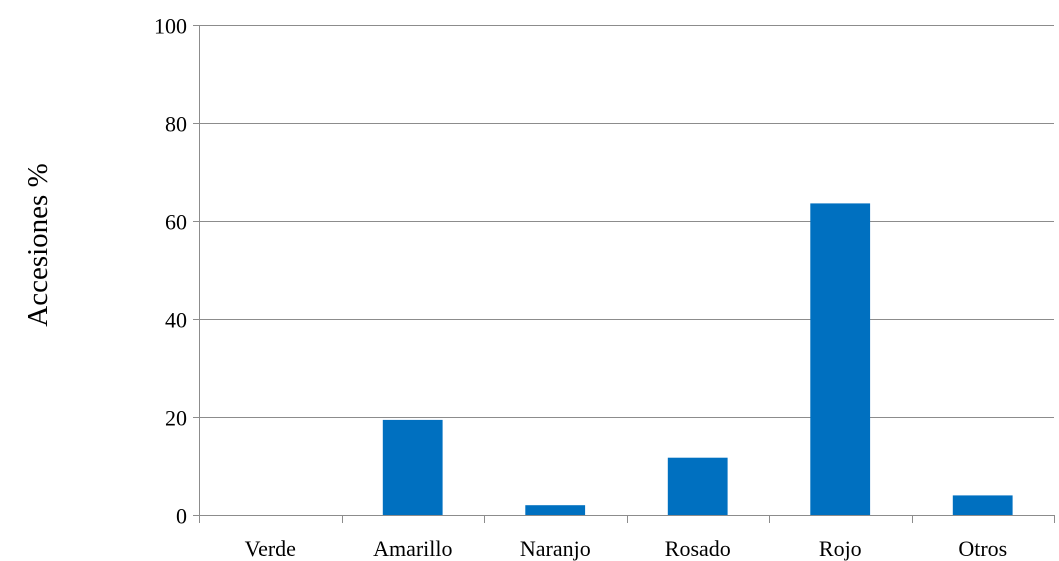 The height and width of the screenshot is (561, 1059). What do you see at coordinates (698, 548) in the screenshot?
I see `x-tick-label-rosado: Rosado` at bounding box center [698, 548].